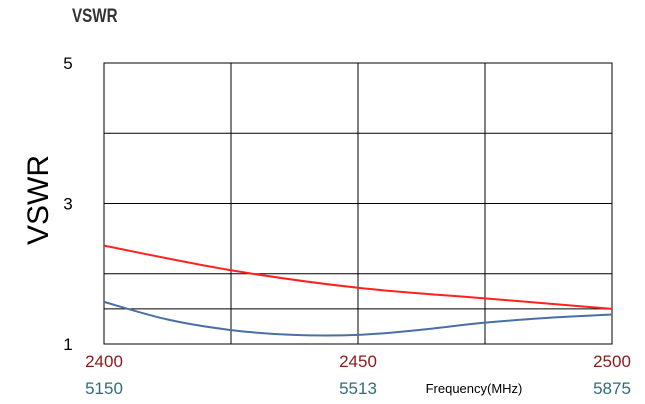 This screenshot has width=645, height=404. What do you see at coordinates (612, 388) in the screenshot?
I see `x-tick-label-high-band: 5875` at bounding box center [612, 388].